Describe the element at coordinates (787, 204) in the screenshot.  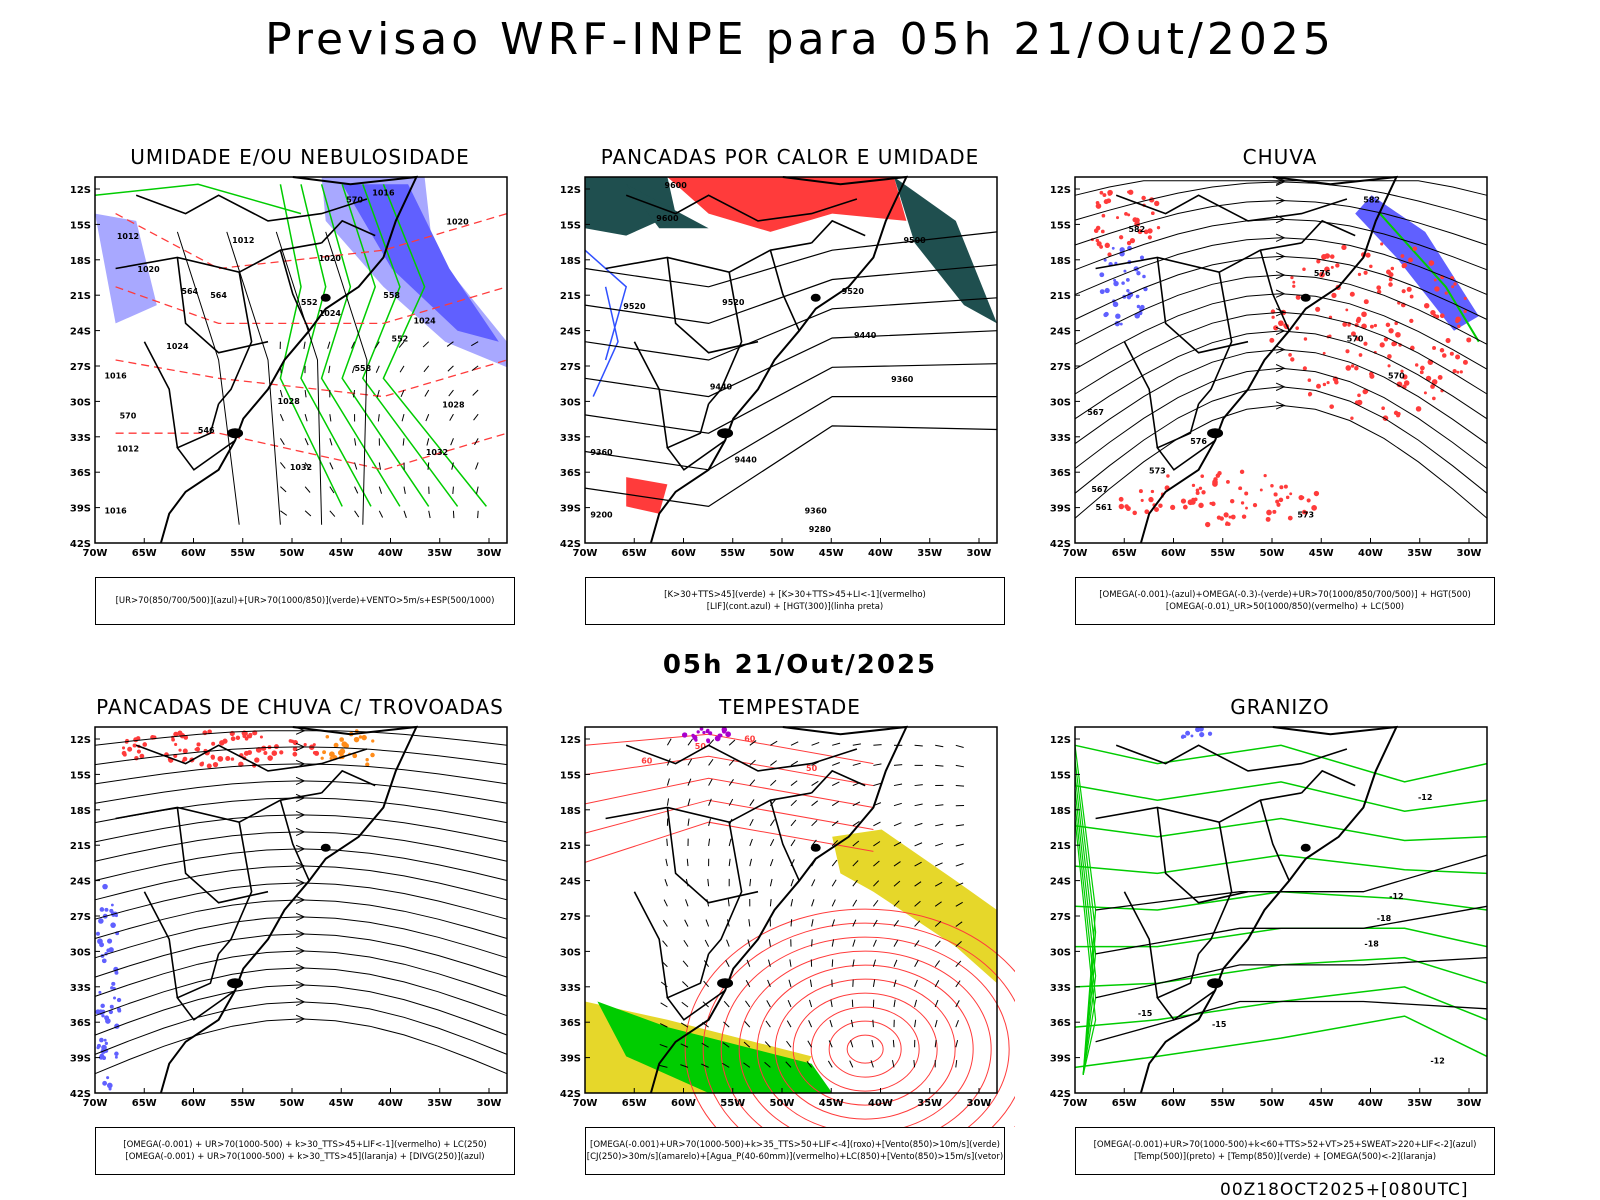
I see `k-tts-li-area` at that location.